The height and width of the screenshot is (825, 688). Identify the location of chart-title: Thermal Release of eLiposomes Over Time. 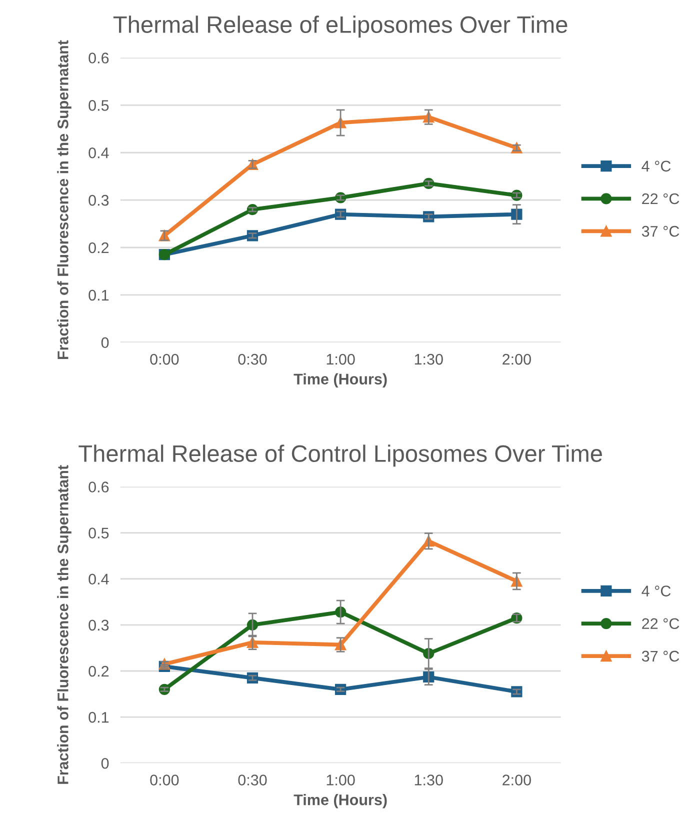
(340, 27).